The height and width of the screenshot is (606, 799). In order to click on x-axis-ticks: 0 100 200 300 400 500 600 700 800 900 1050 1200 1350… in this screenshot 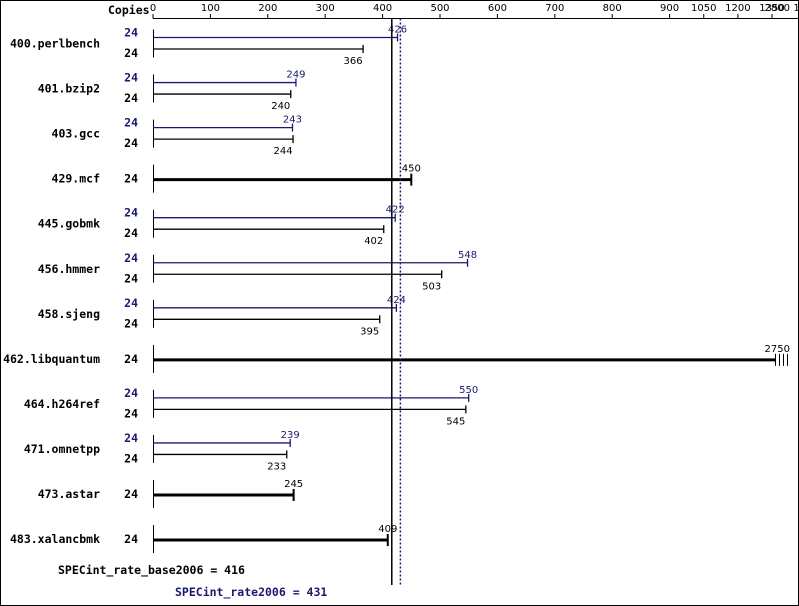, I will do `click(474, 11)`.